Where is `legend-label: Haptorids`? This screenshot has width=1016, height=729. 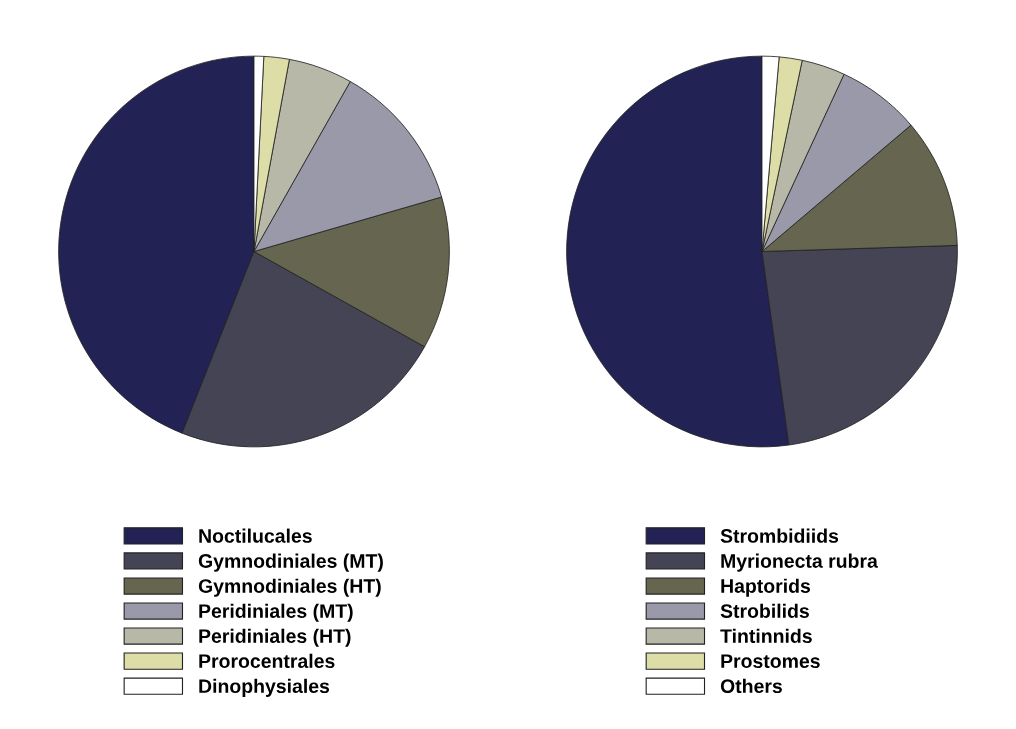 legend-label: Haptorids is located at coordinates (766, 587).